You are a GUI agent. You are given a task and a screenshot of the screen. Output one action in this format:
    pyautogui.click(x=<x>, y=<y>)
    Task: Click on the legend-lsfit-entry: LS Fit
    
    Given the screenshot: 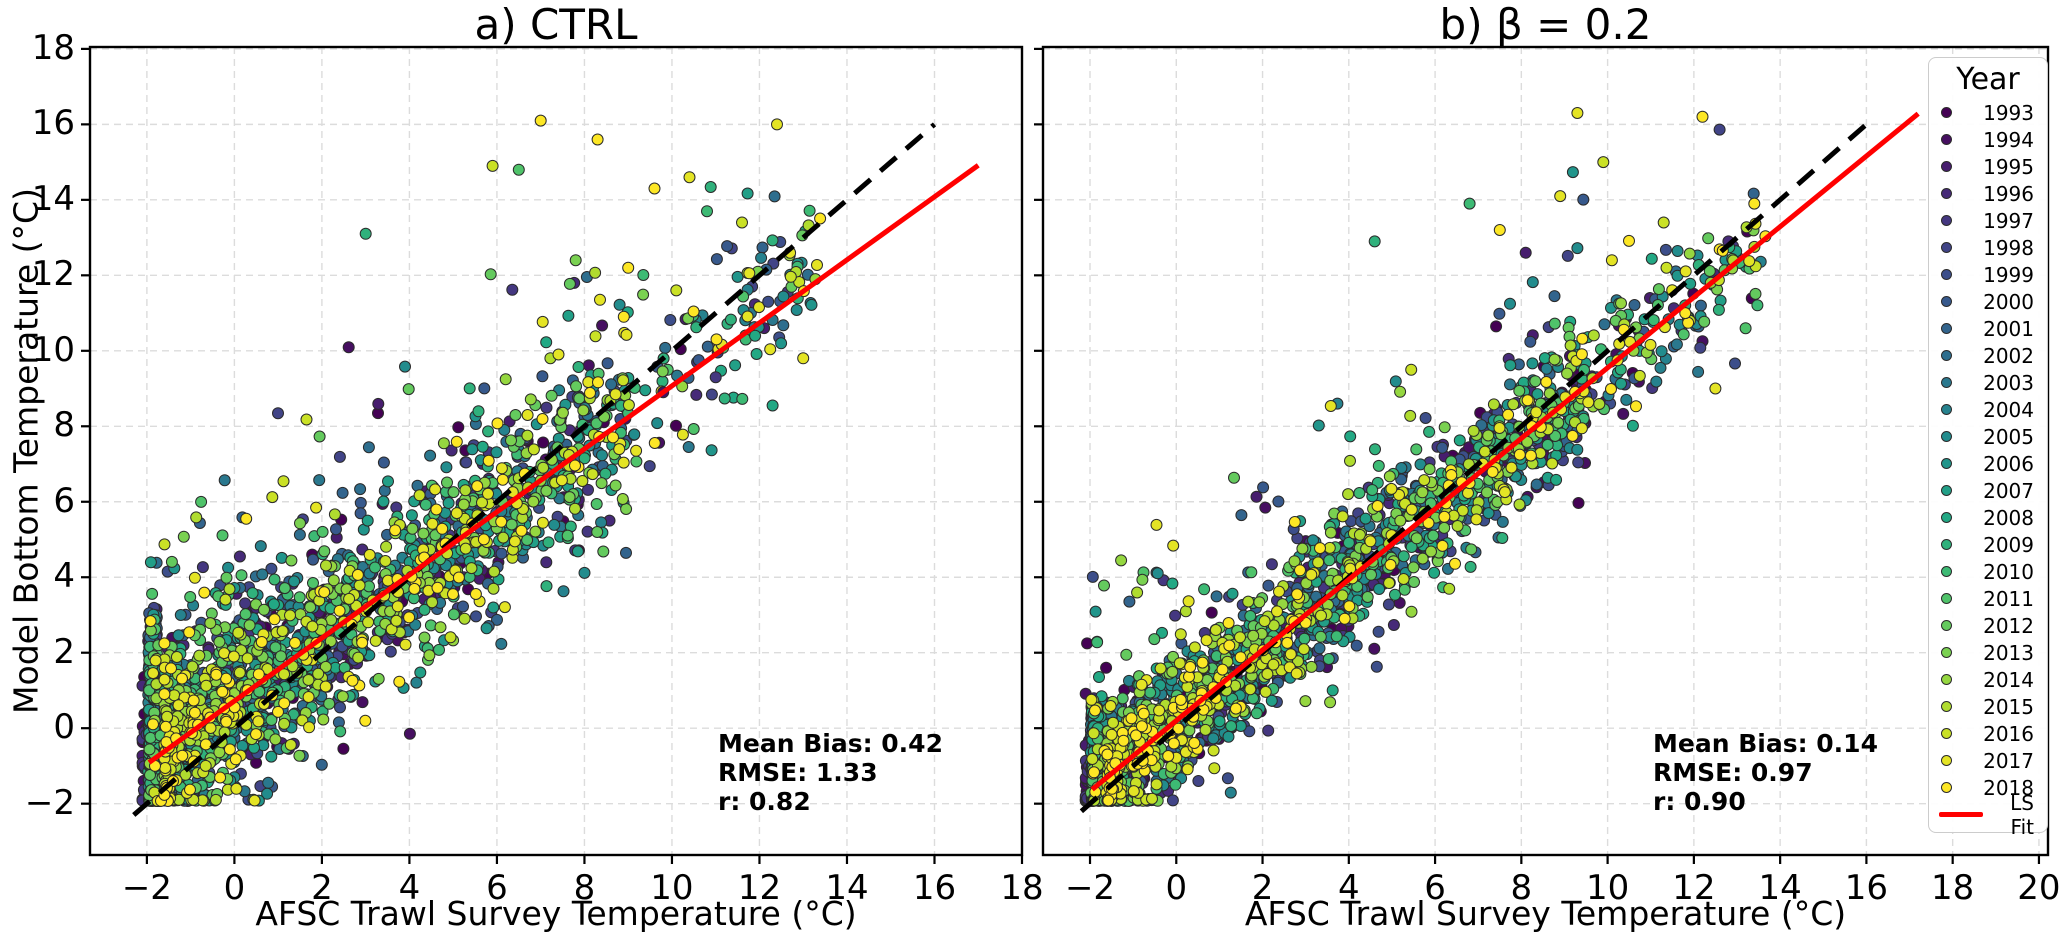 What is the action you would take?
    pyautogui.click(x=1988, y=815)
    